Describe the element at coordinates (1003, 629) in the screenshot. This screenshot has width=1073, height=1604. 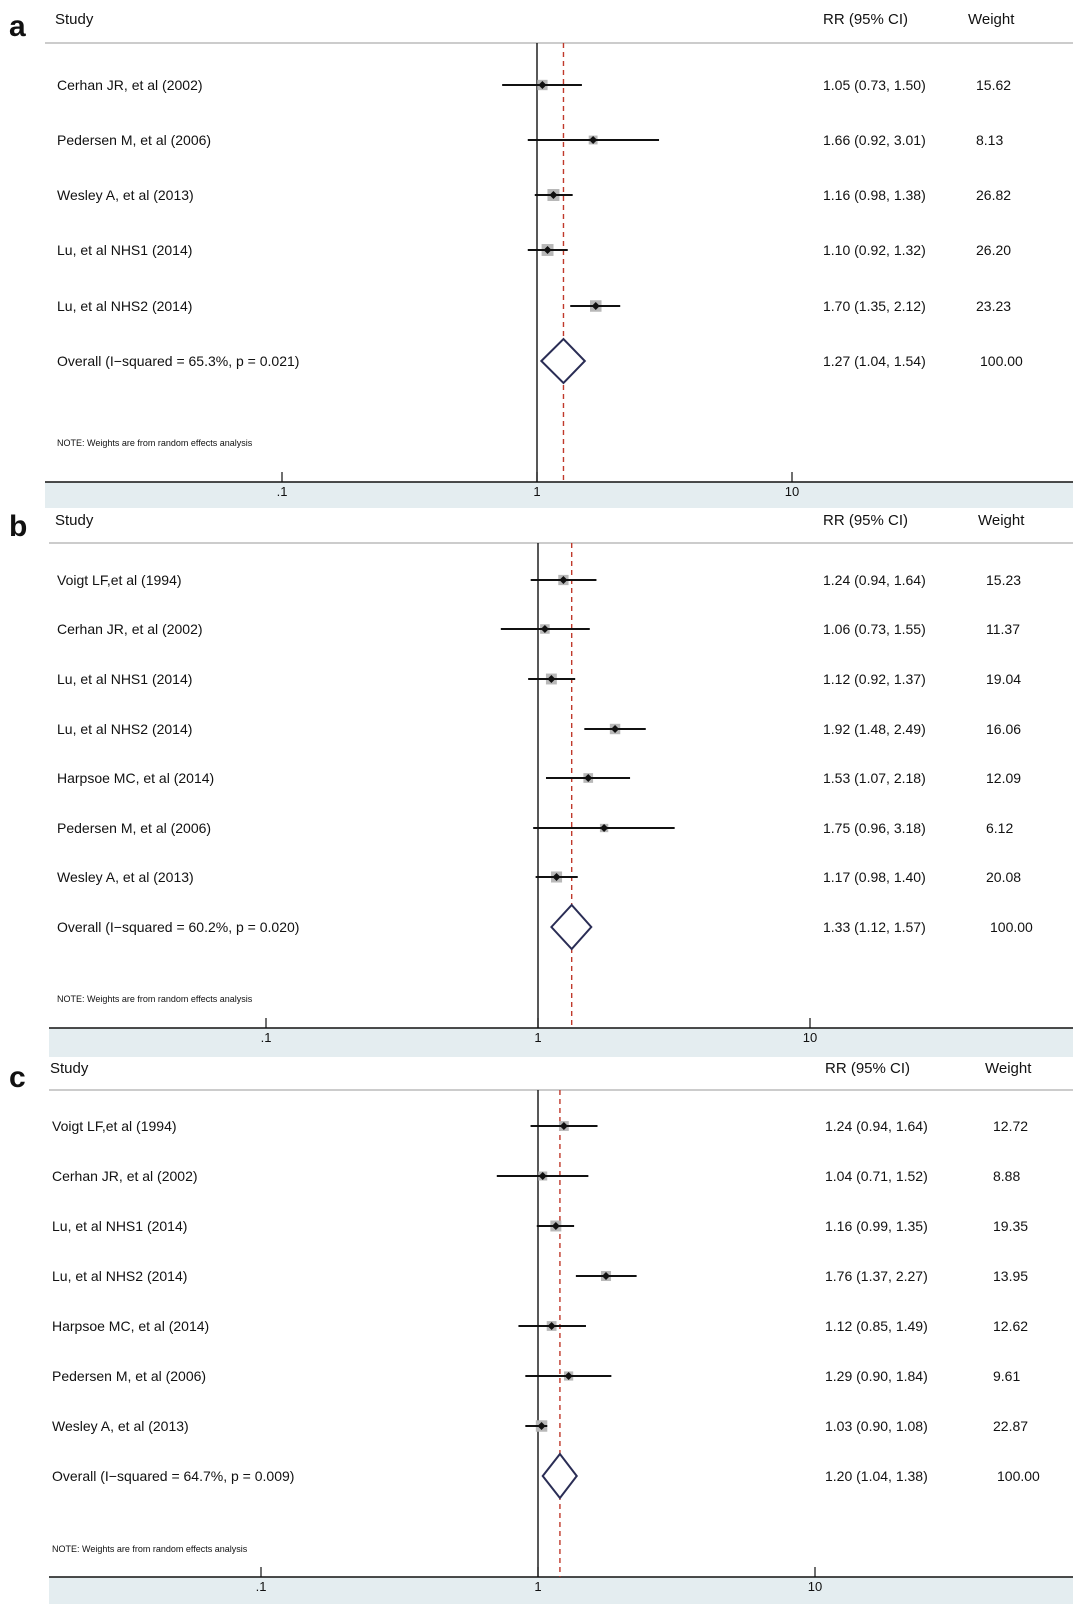
I see `study-weight-text: 11.37` at that location.